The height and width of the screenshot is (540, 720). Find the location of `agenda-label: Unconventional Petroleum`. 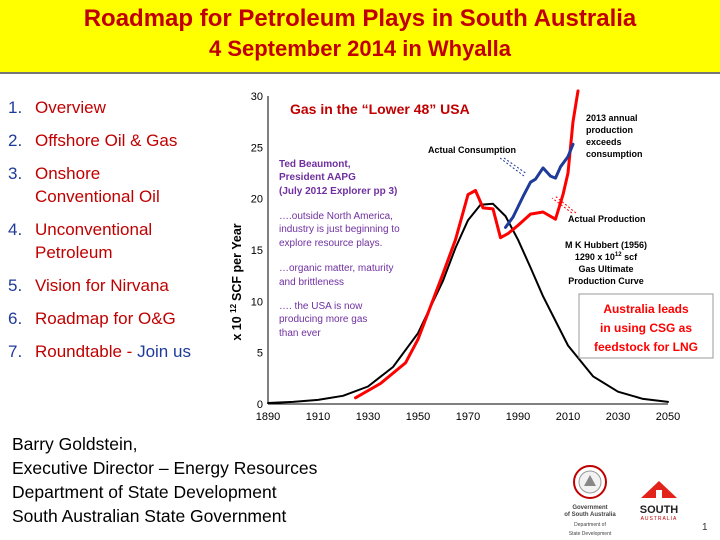

agenda-label: Unconventional Petroleum is located at coordinates (94, 241).